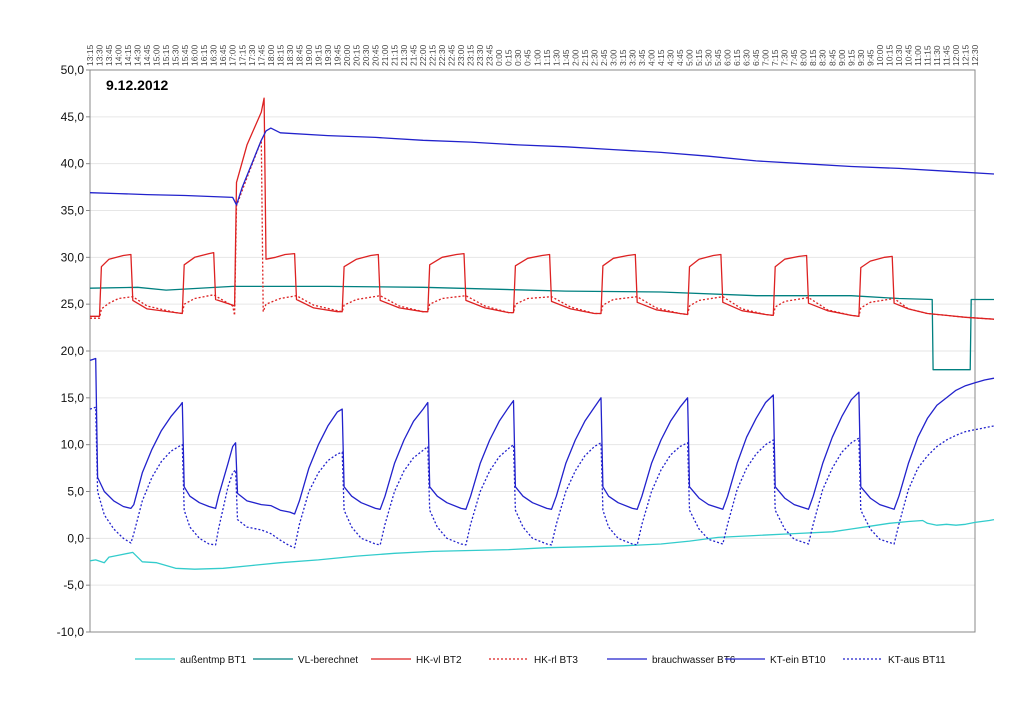 The image size is (1024, 724). I want to click on x-tick-label: 0:15, so click(509, 57).